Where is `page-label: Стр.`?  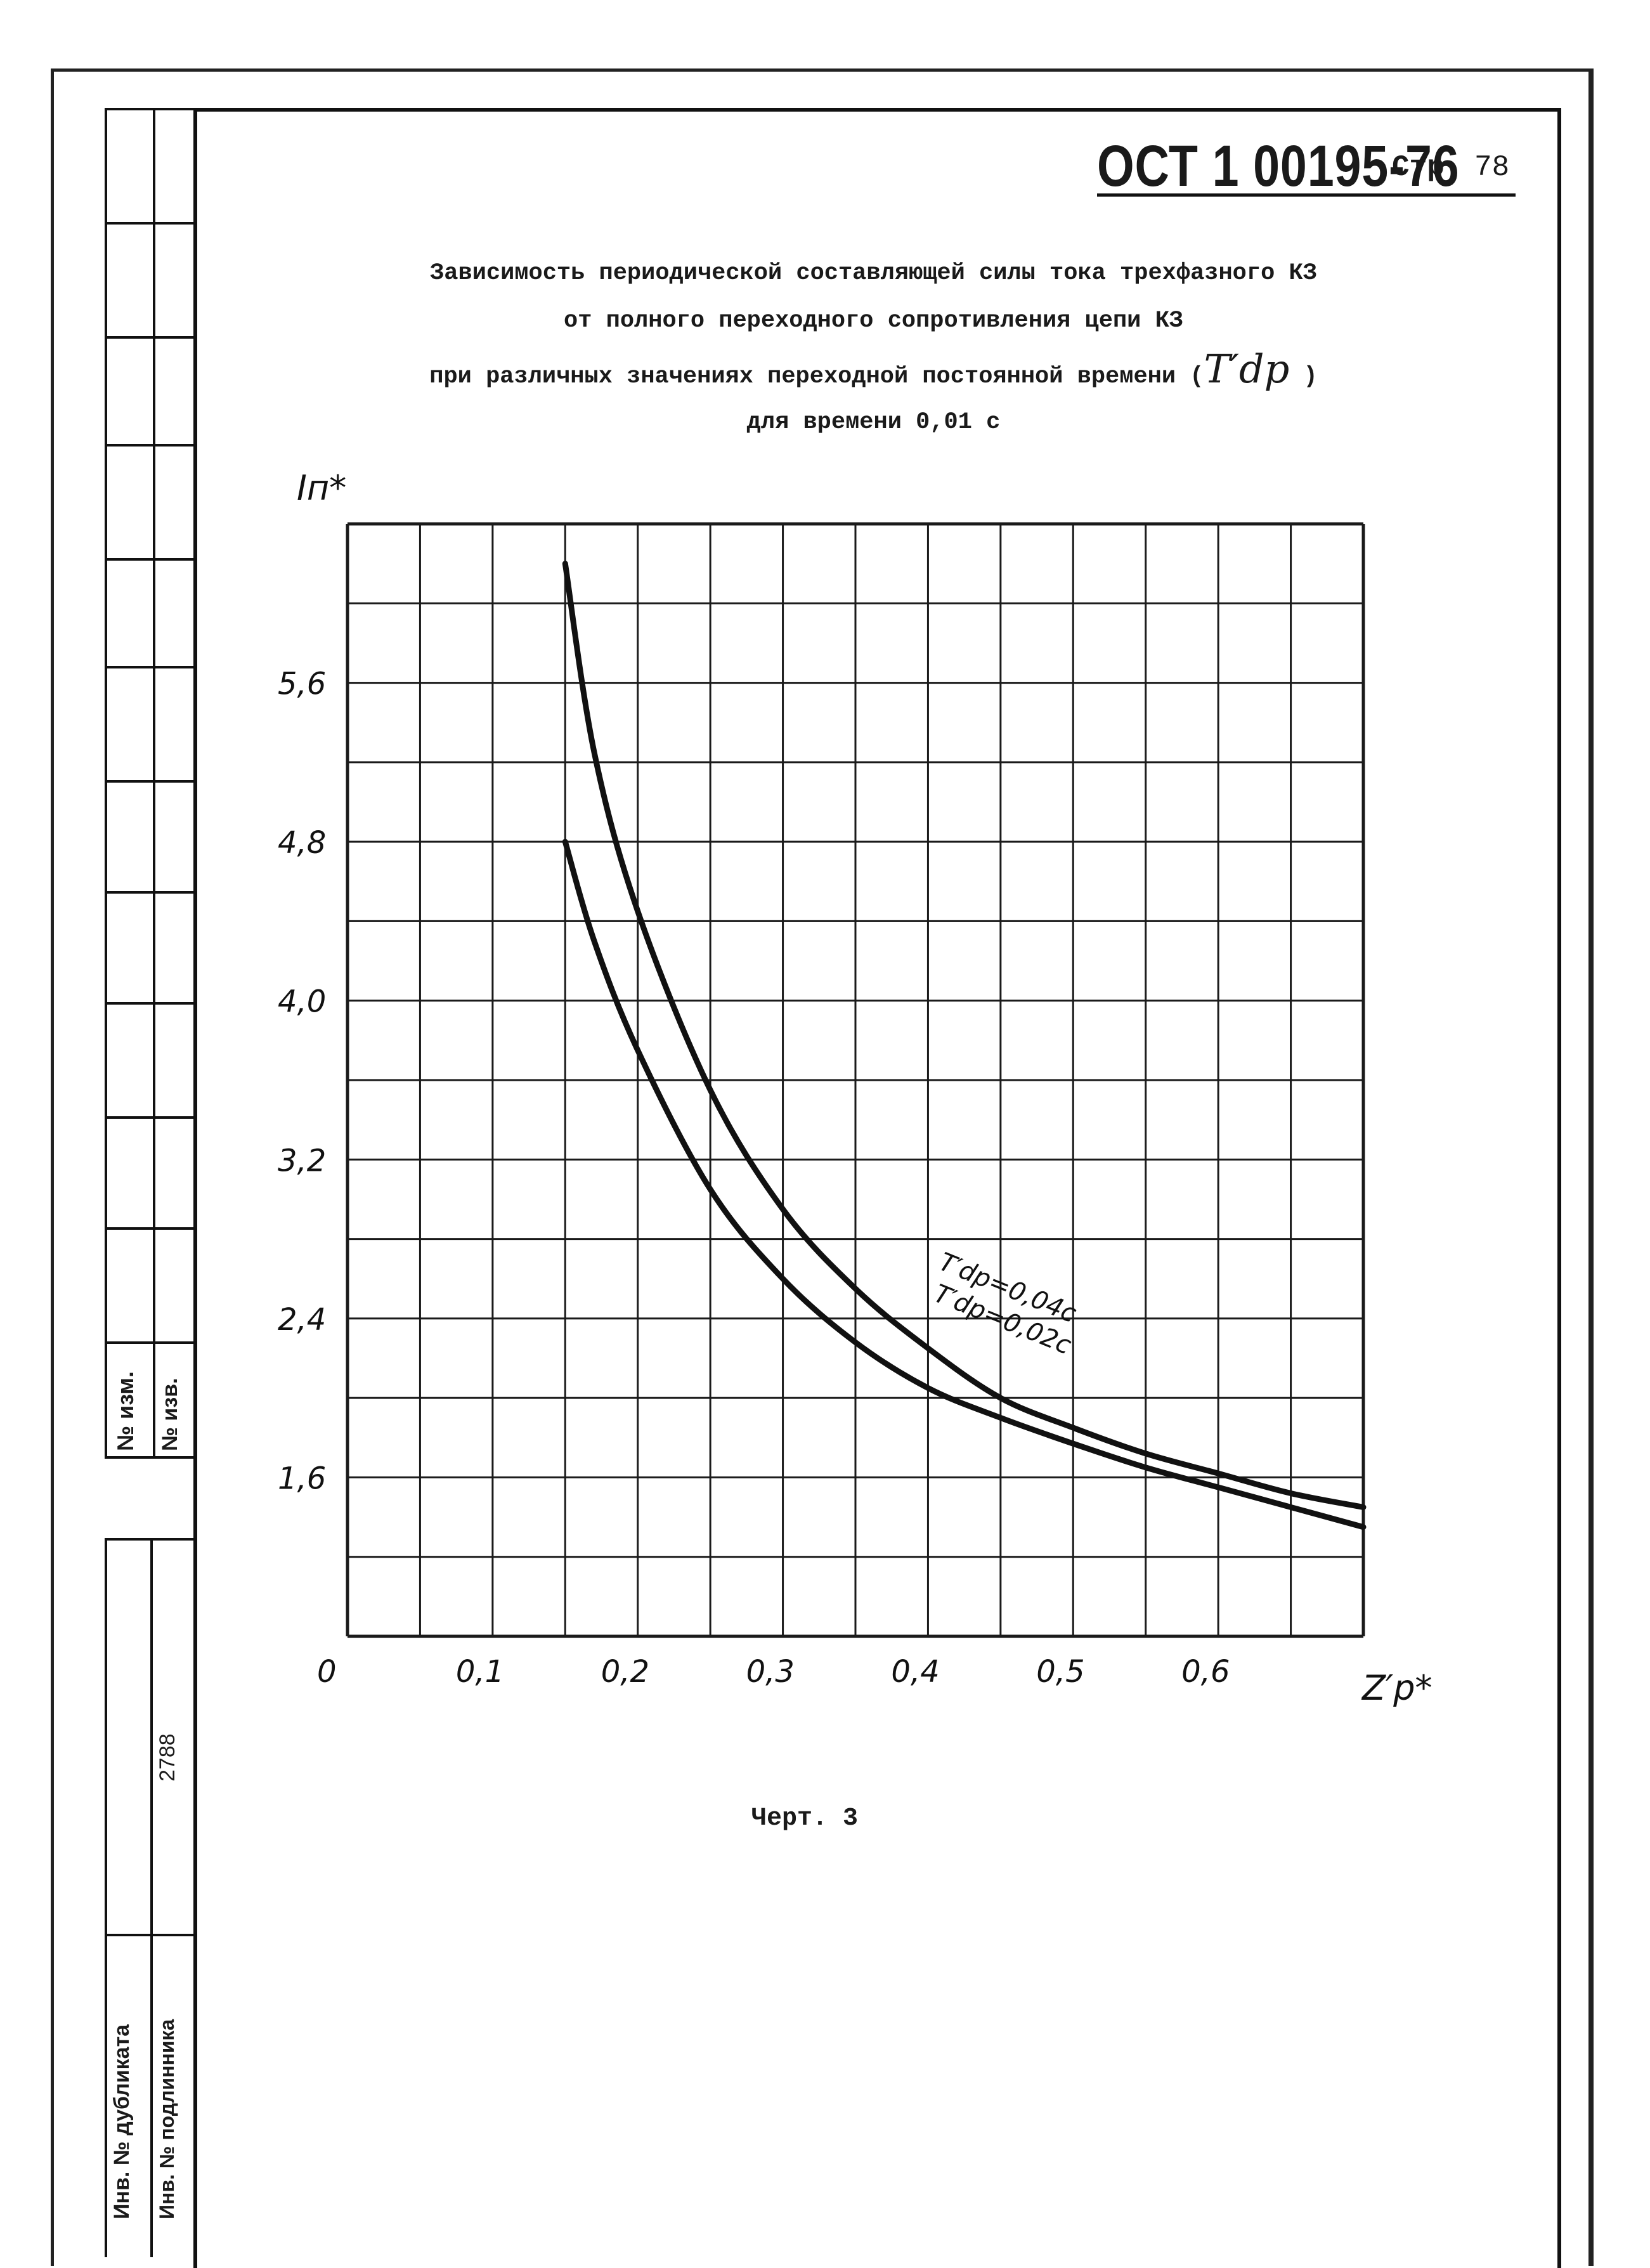
page-label: Стр. is located at coordinates (1427, 168).